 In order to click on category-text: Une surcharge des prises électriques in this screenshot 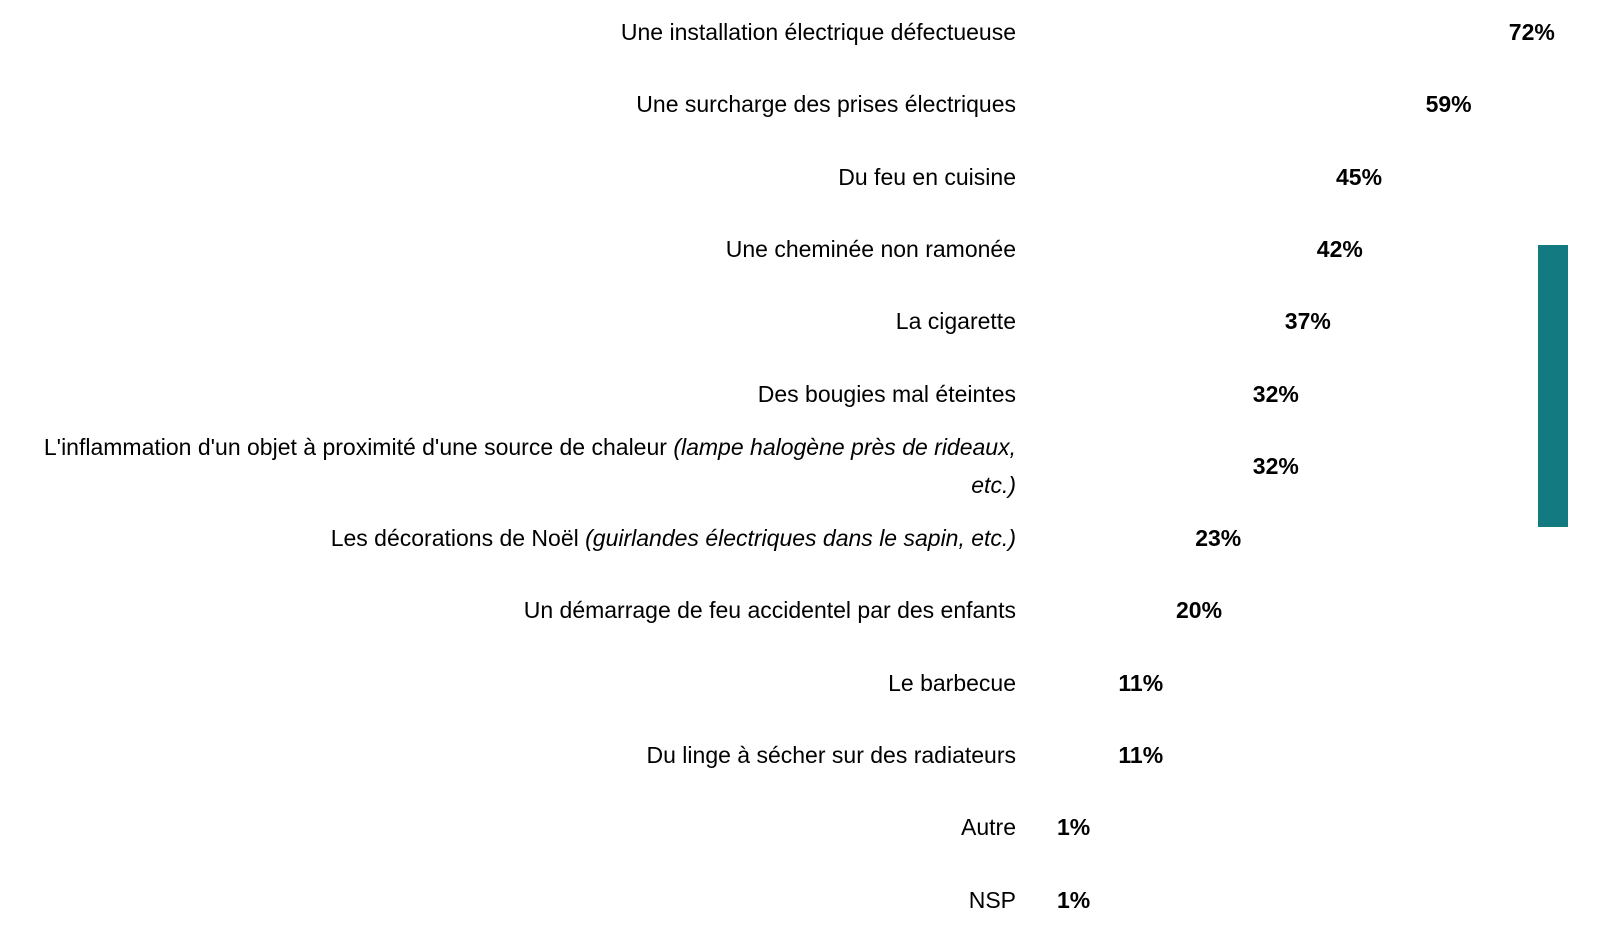, I will do `click(826, 104)`.